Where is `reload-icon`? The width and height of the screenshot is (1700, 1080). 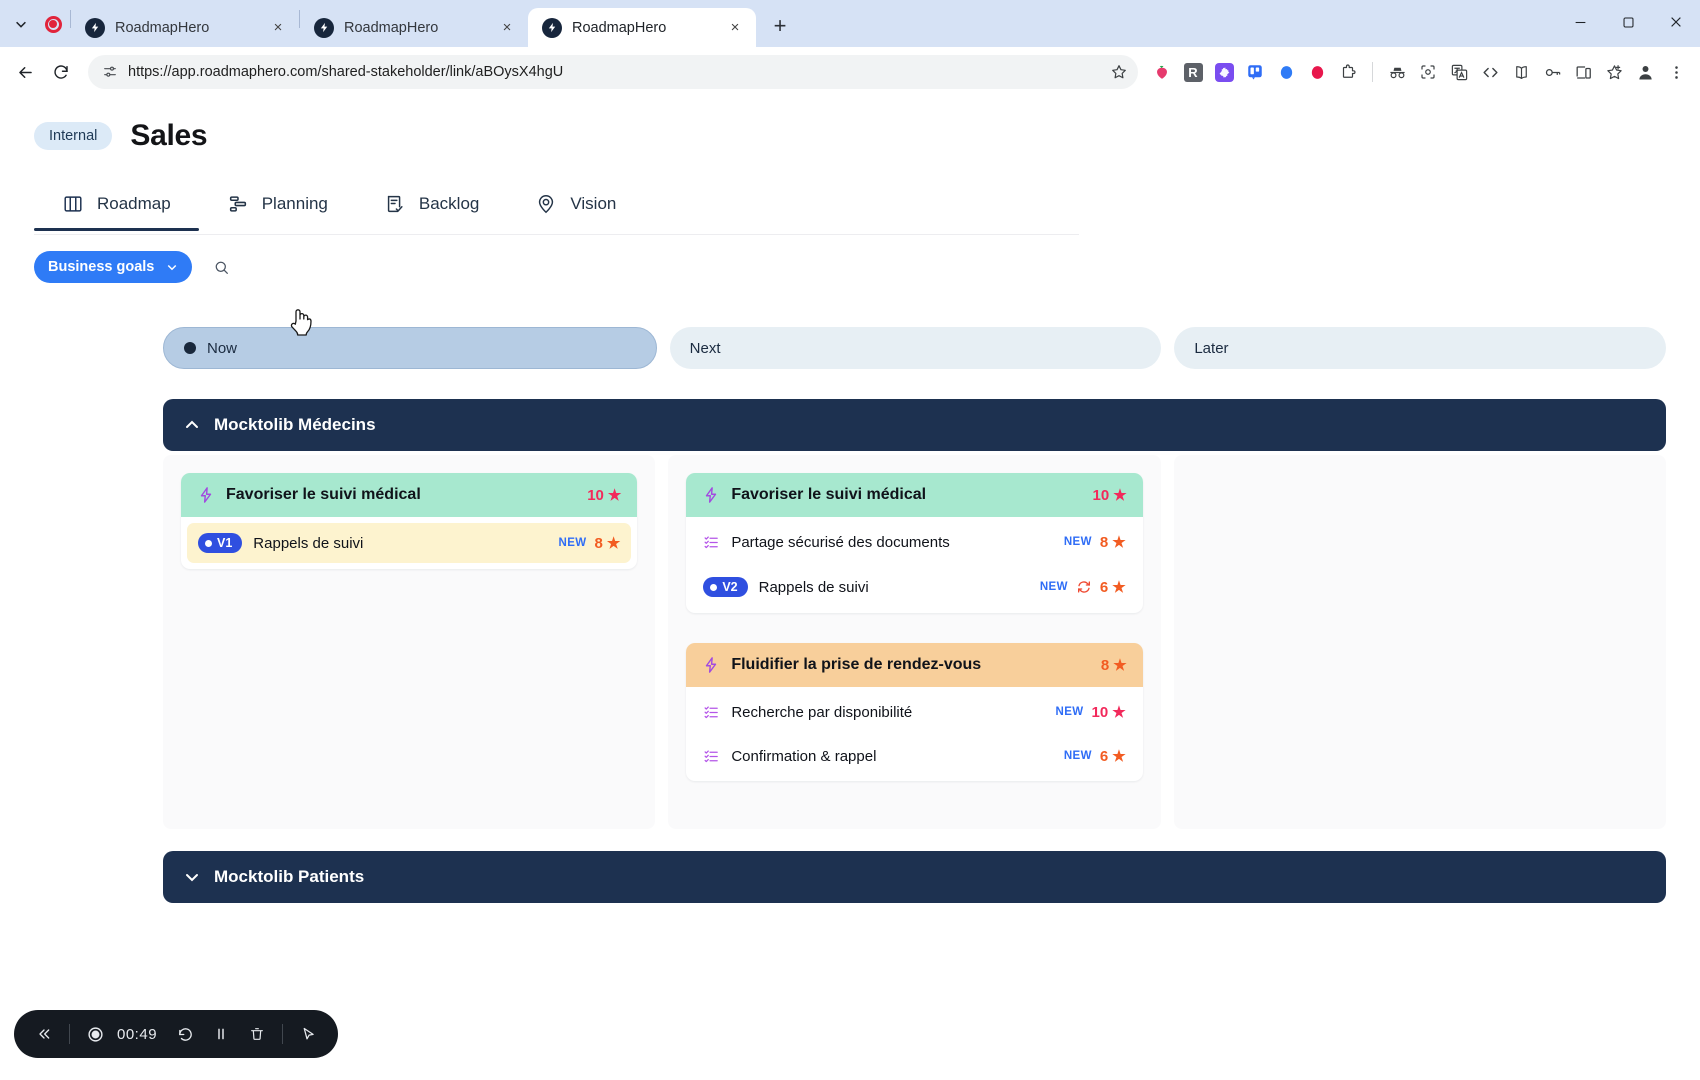 reload-icon is located at coordinates (61, 72).